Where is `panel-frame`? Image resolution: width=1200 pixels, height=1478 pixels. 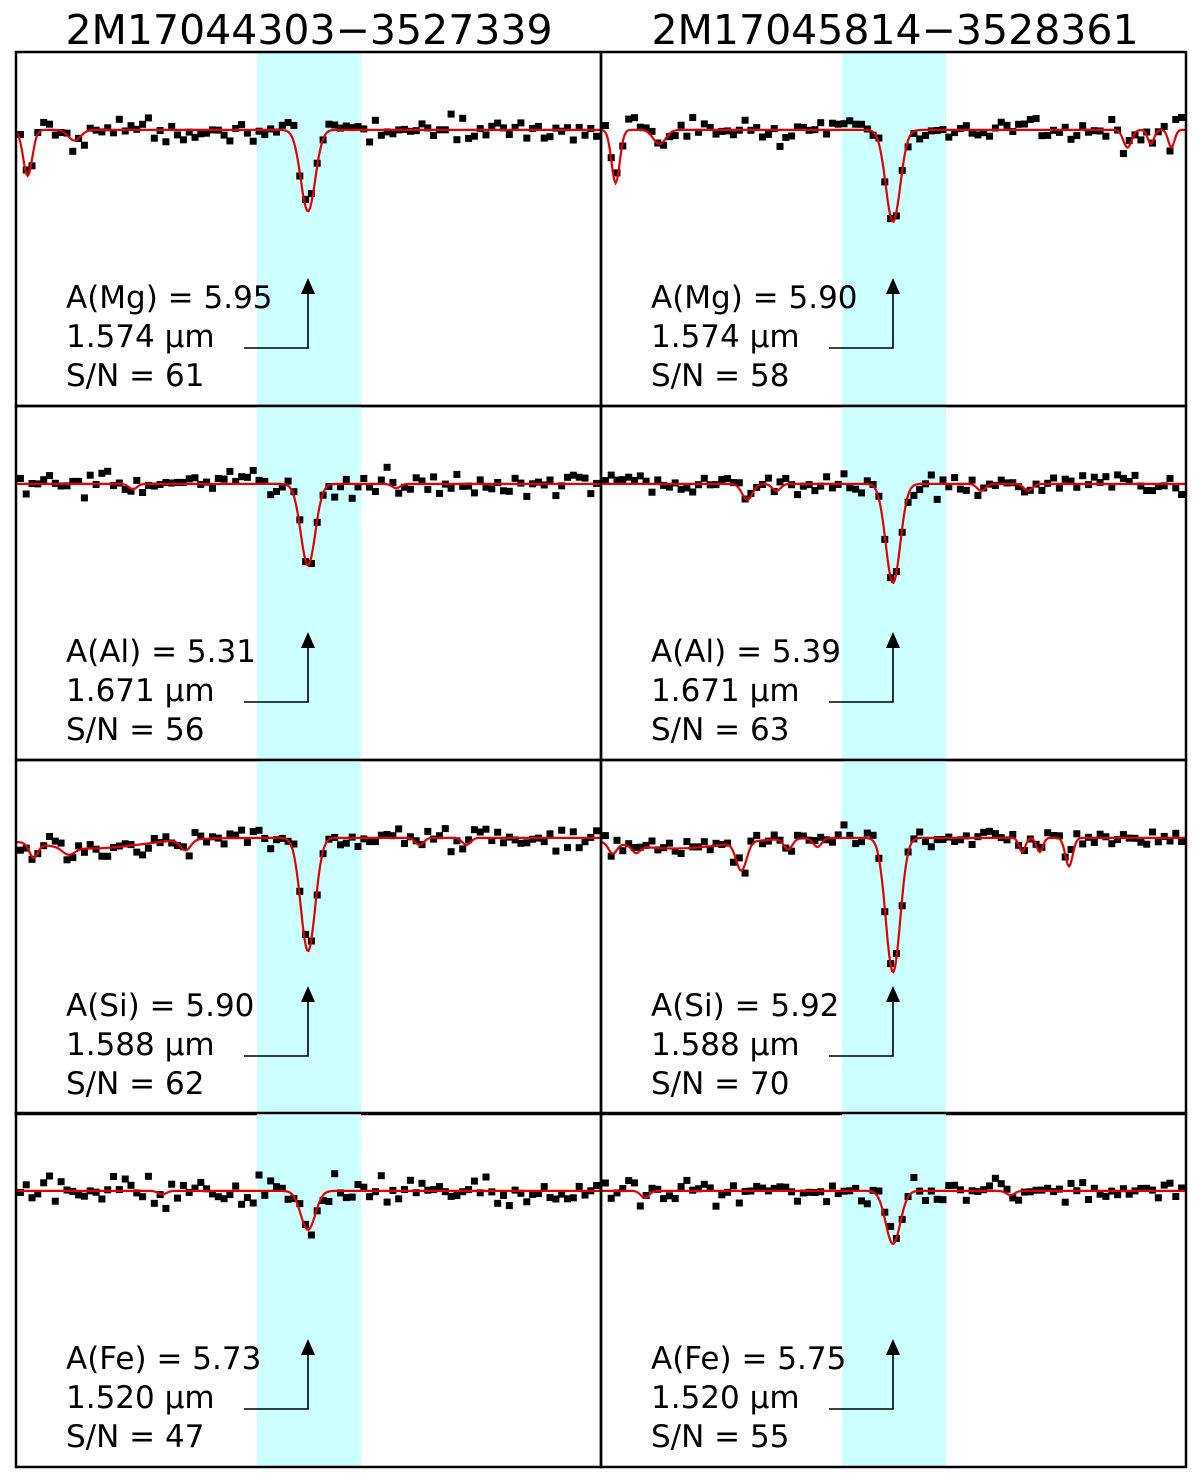
panel-frame is located at coordinates (893, 1290).